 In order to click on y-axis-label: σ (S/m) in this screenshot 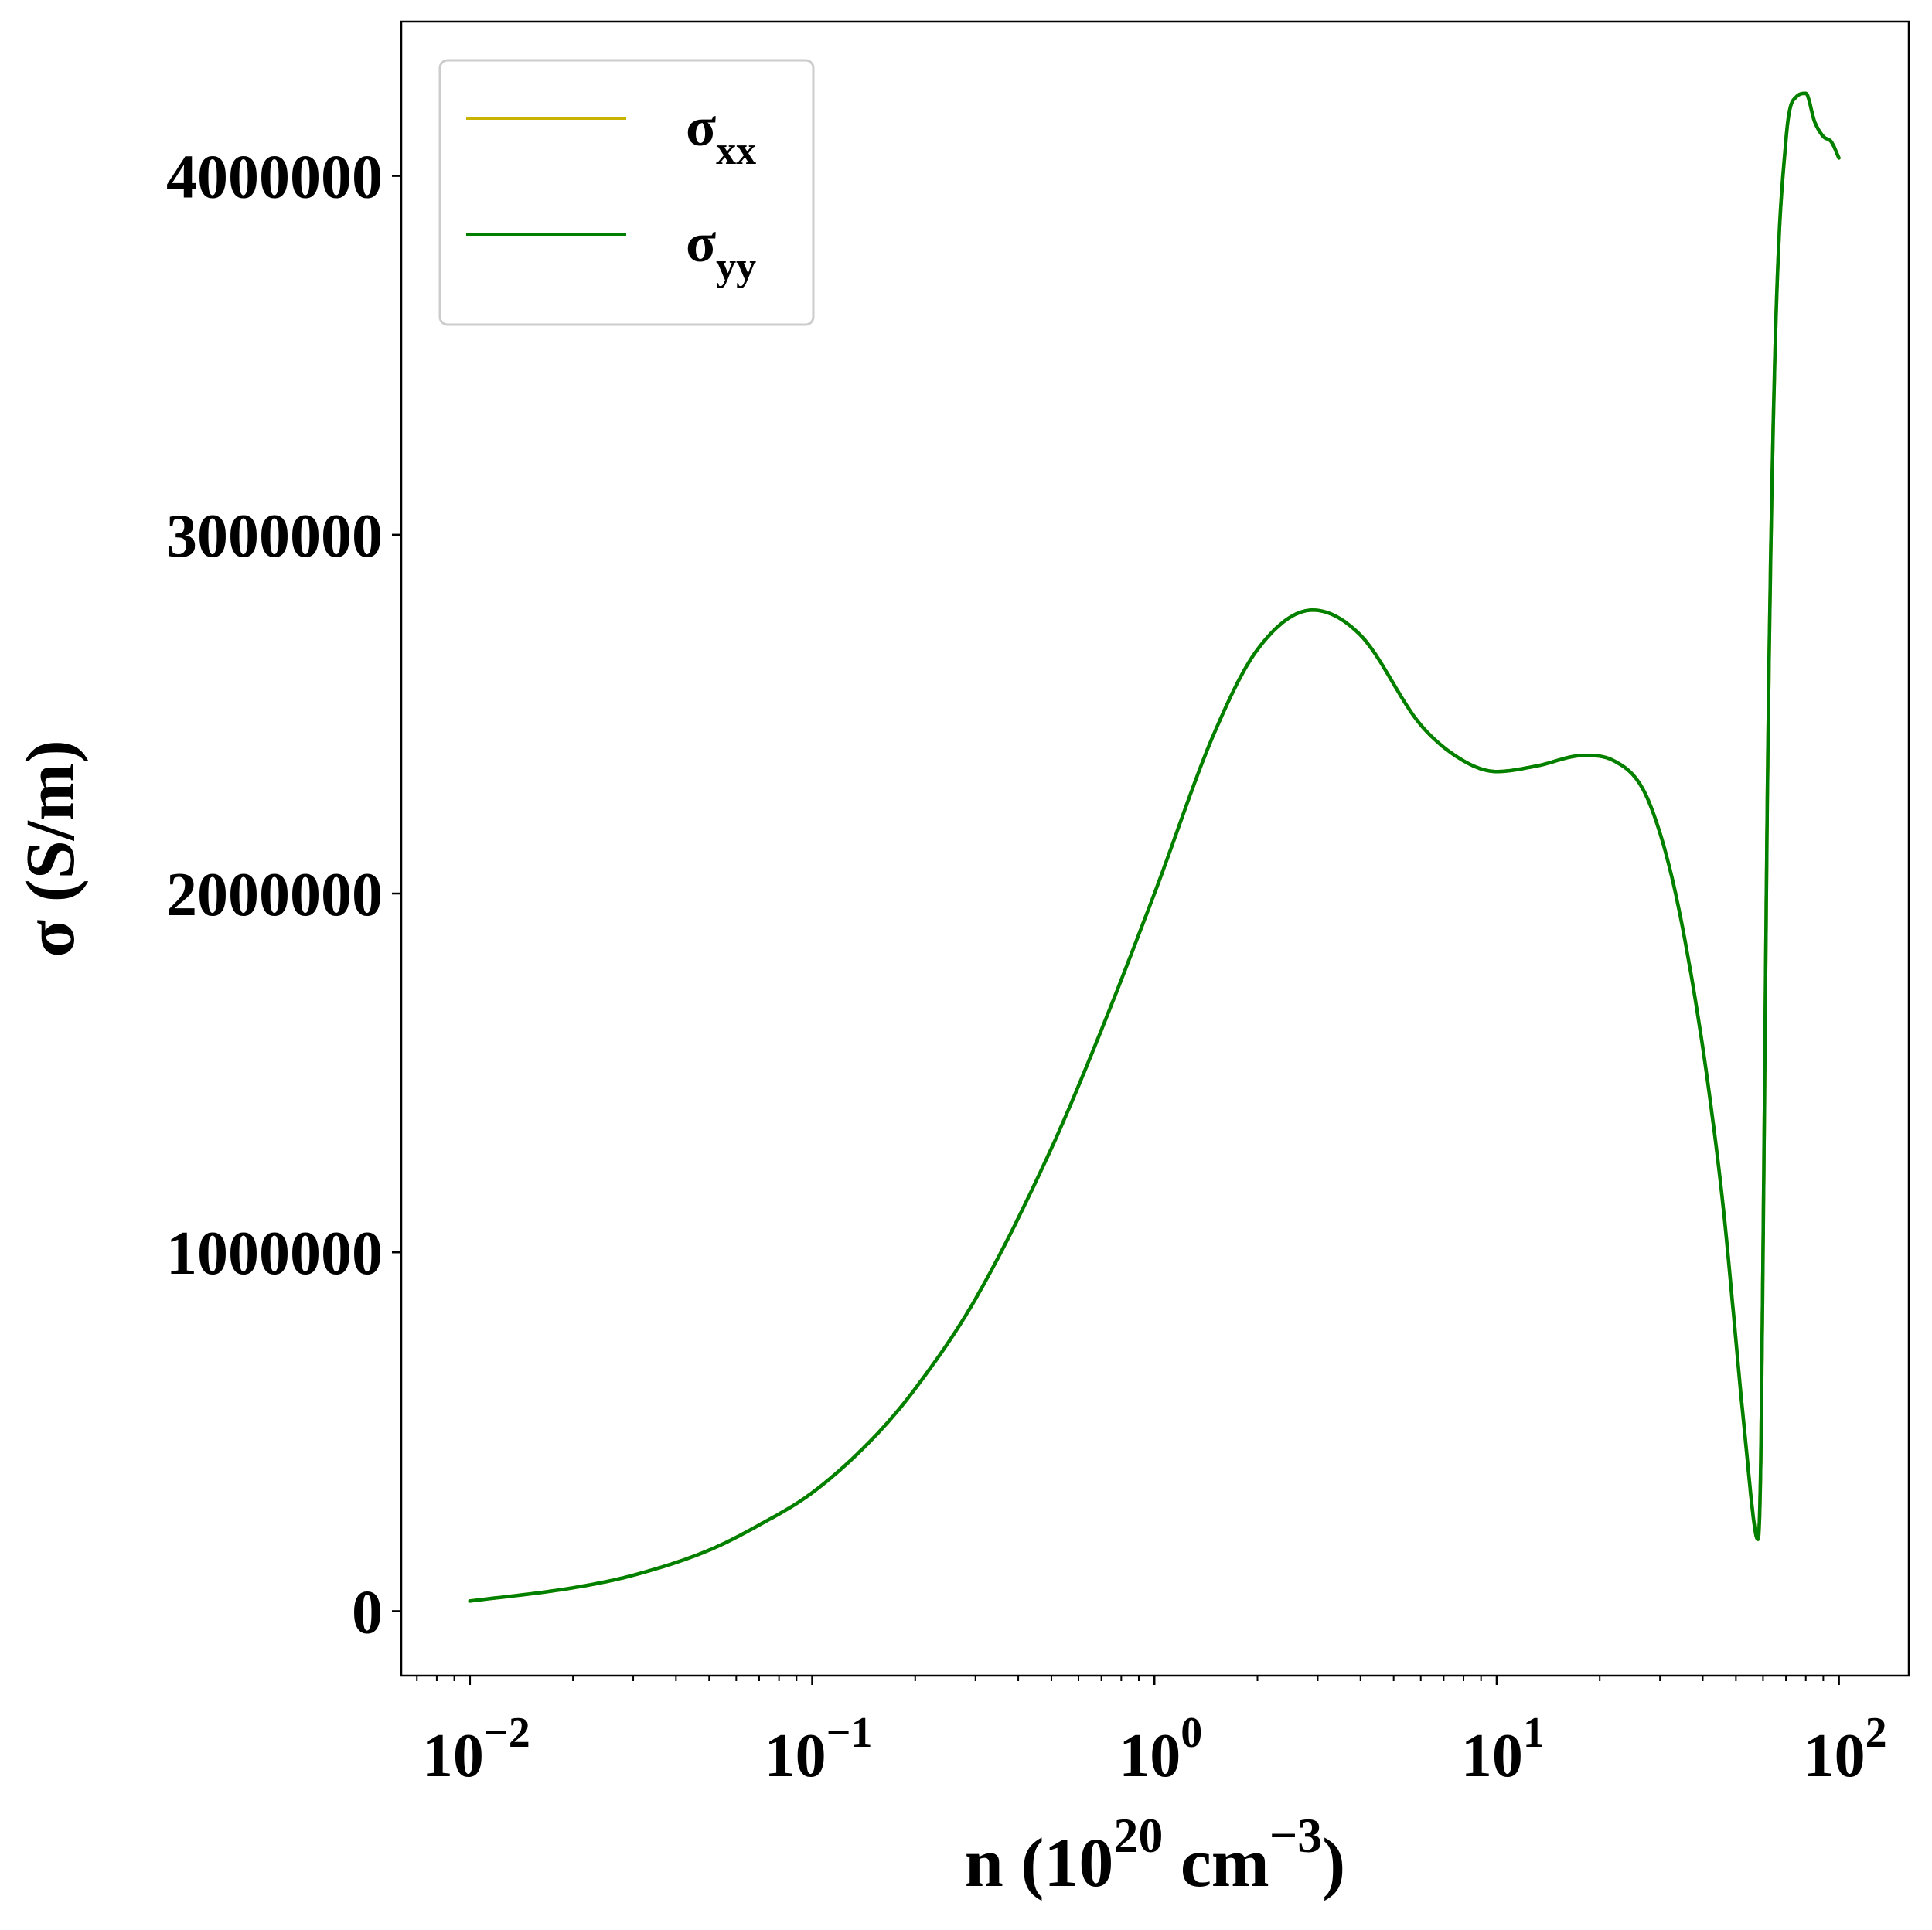, I will do `click(51, 849)`.